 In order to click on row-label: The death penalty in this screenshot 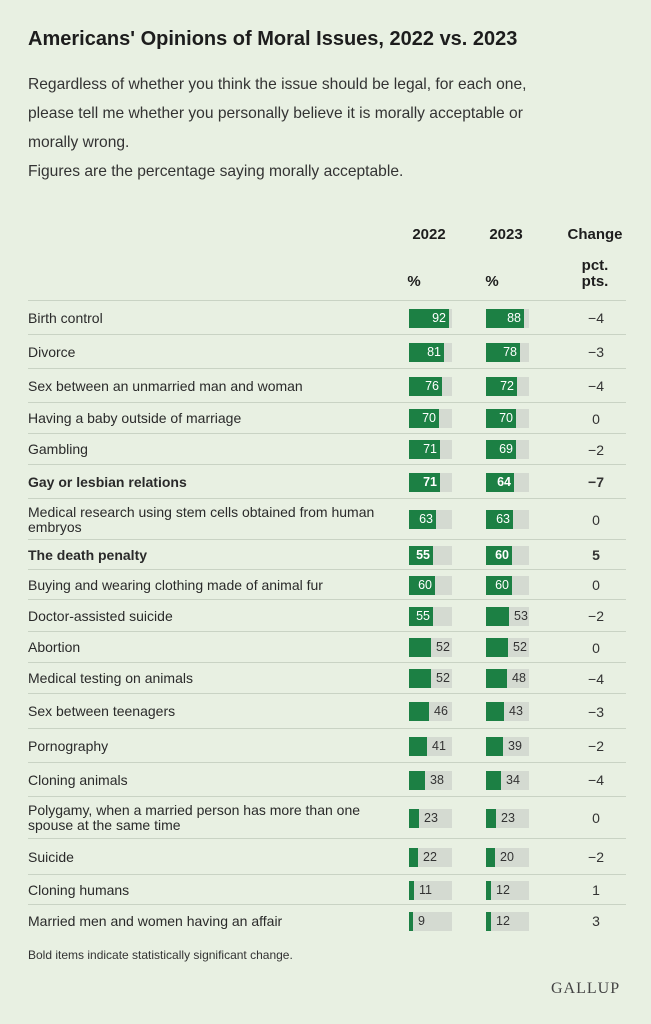, I will do `click(88, 555)`.